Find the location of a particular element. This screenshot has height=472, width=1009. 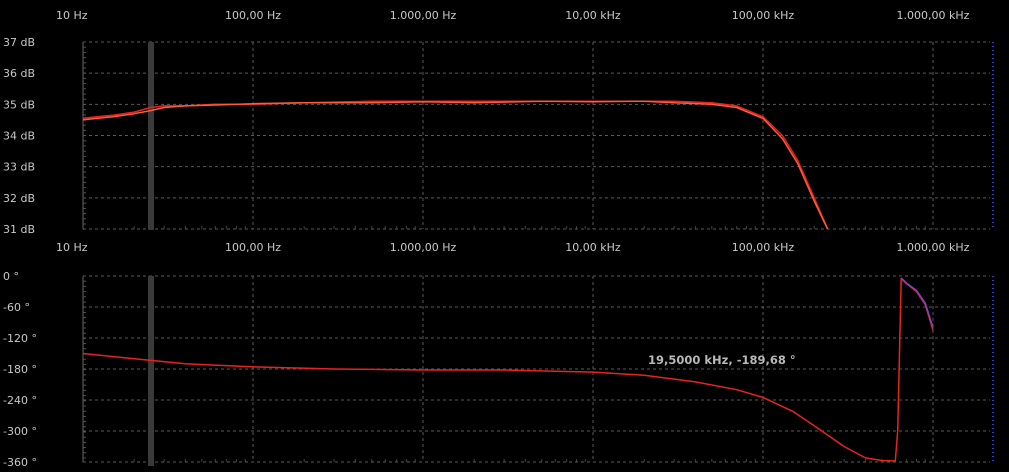

y-tick-label: 35 dB is located at coordinates (19, 104).